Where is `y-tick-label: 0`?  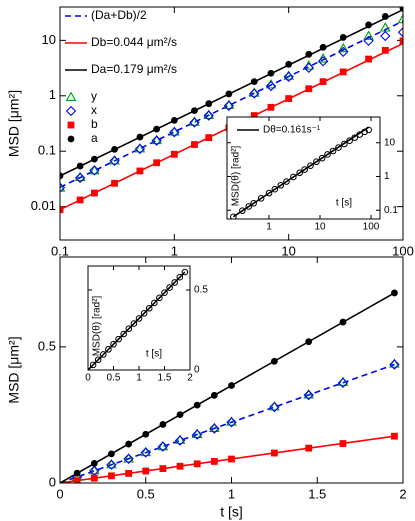 y-tick-label: 0 is located at coordinates (197, 370).